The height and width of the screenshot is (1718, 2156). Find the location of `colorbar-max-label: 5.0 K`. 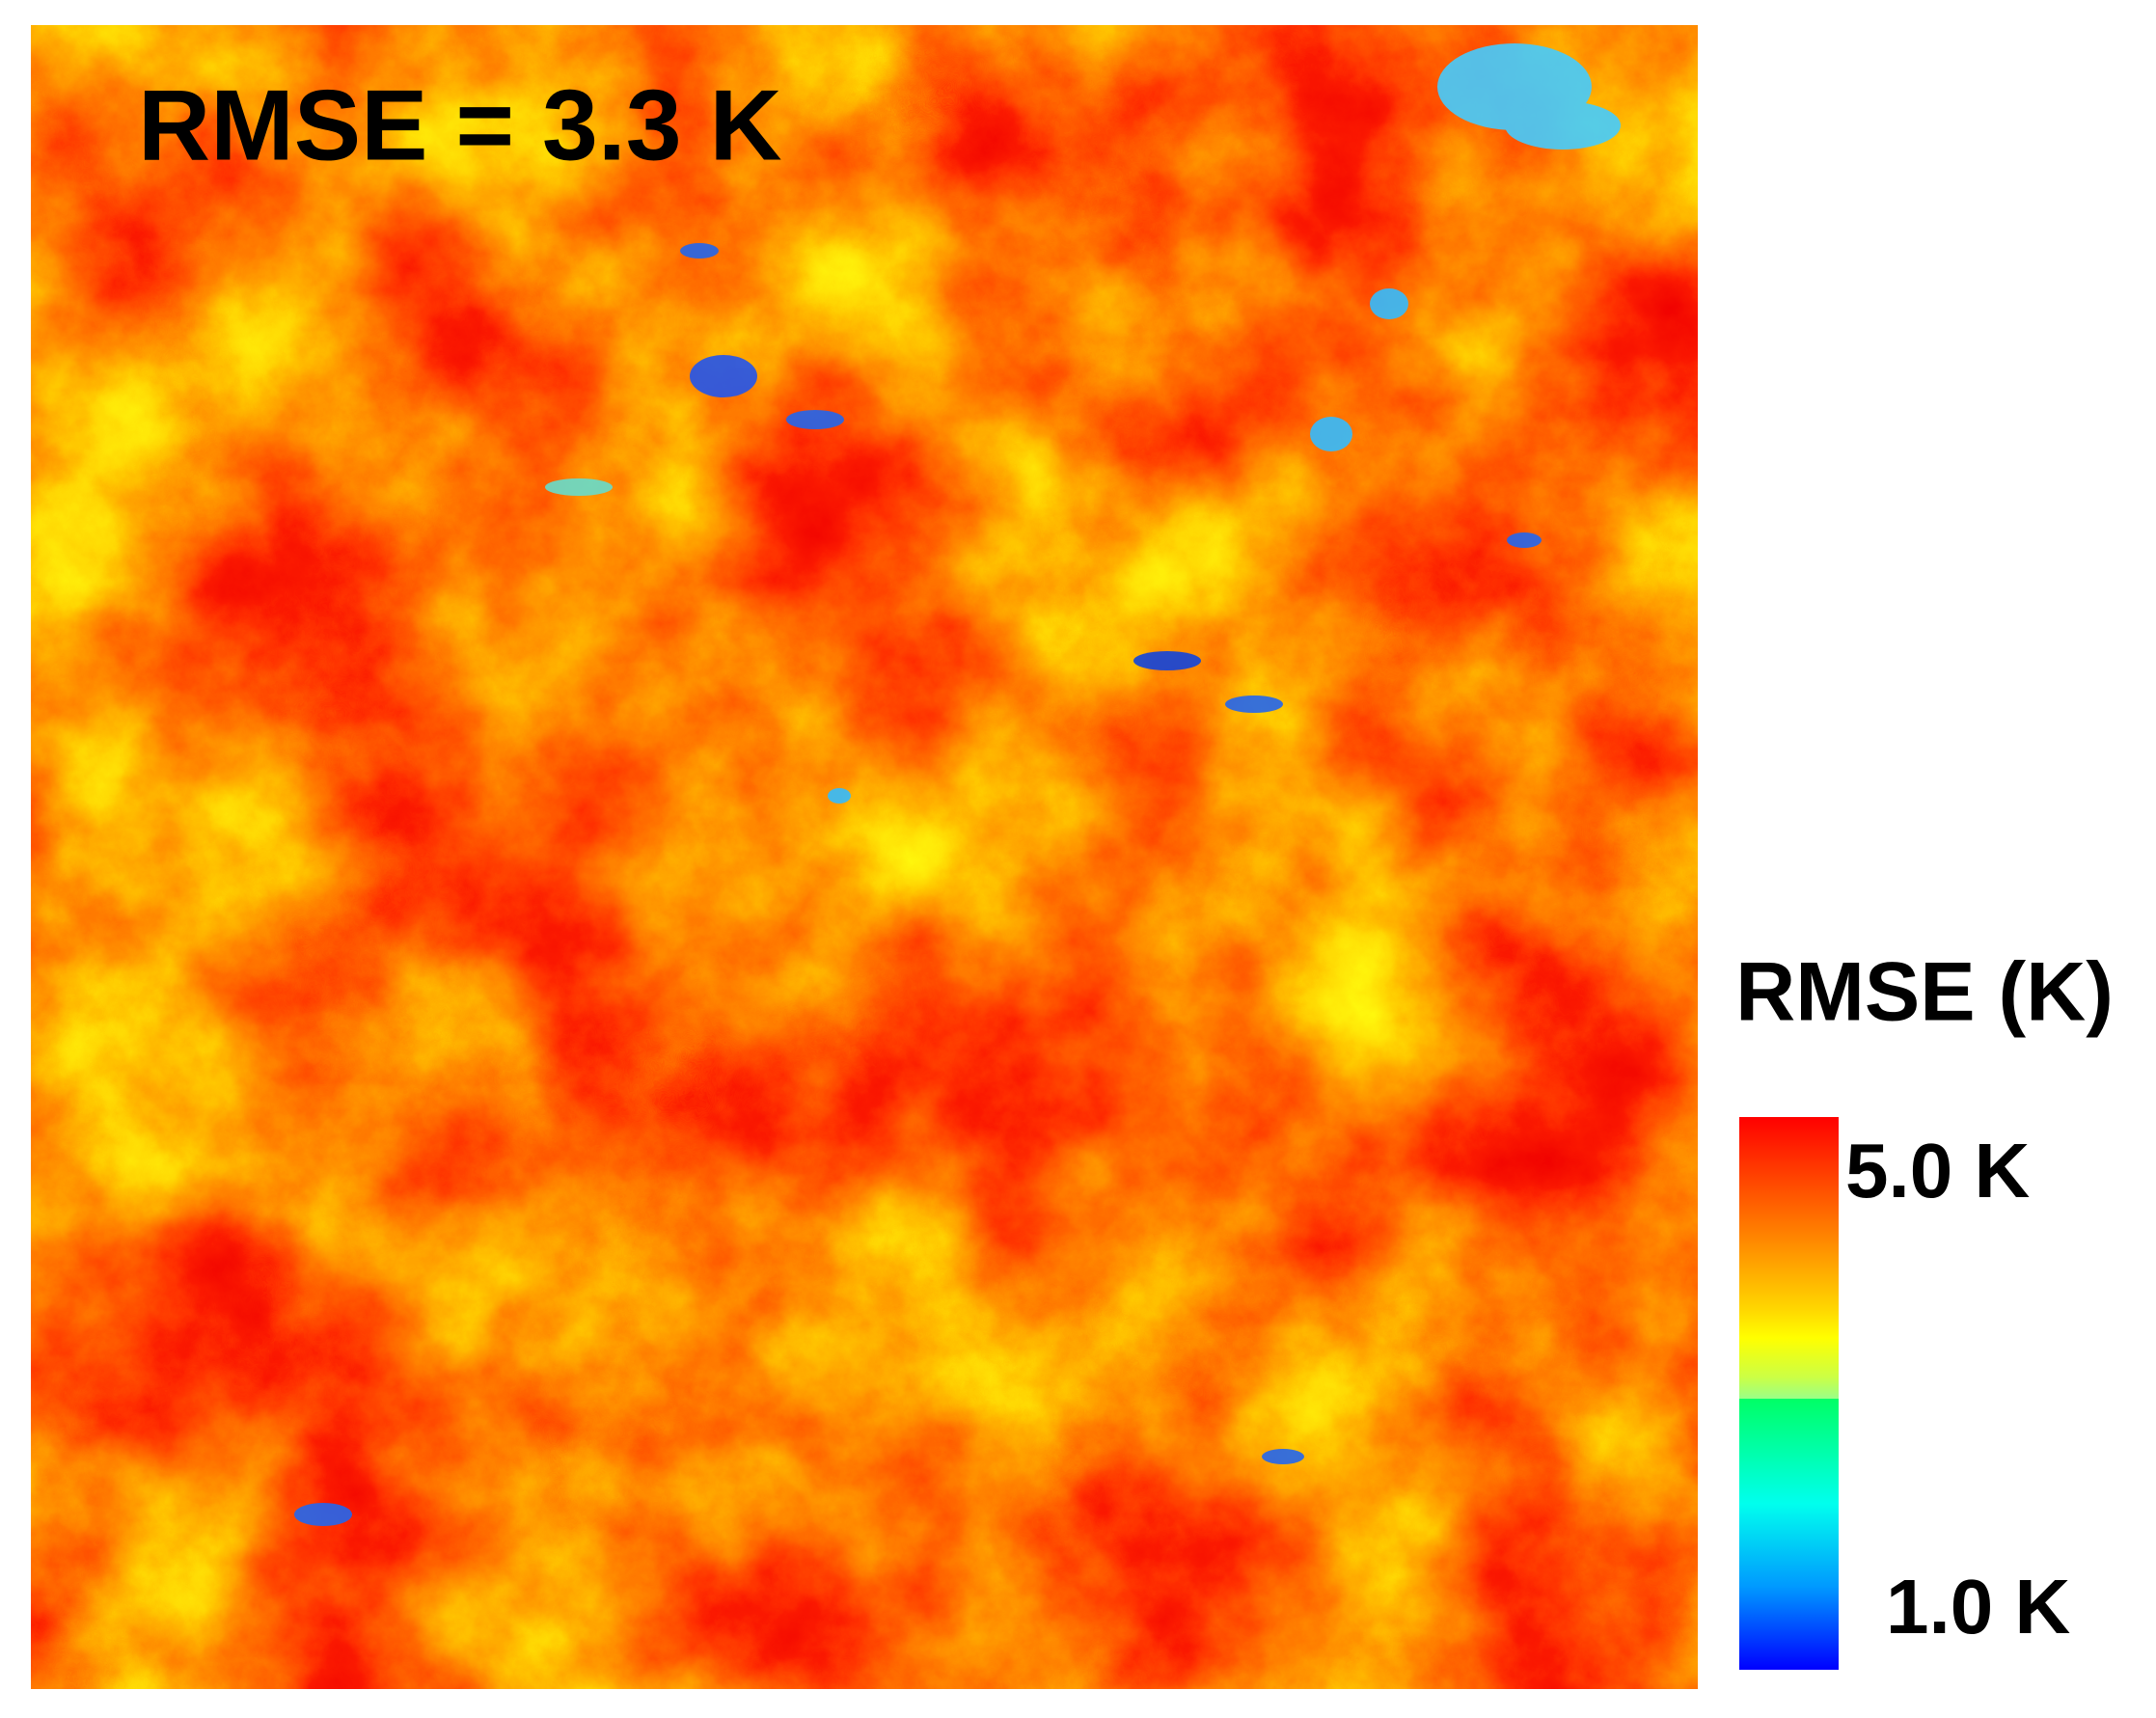

colorbar-max-label: 5.0 K is located at coordinates (1937, 1171).